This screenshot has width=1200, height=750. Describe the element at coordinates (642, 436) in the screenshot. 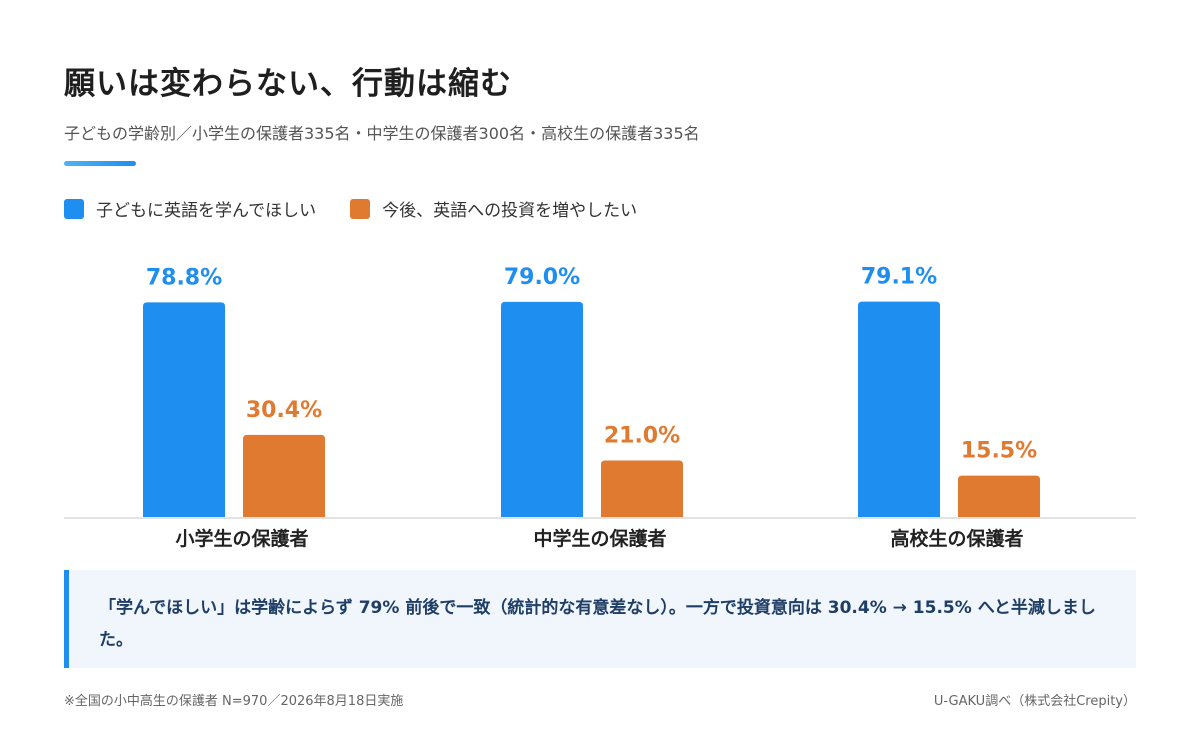

I see `data-label-series-2-2: 21.0%` at that location.